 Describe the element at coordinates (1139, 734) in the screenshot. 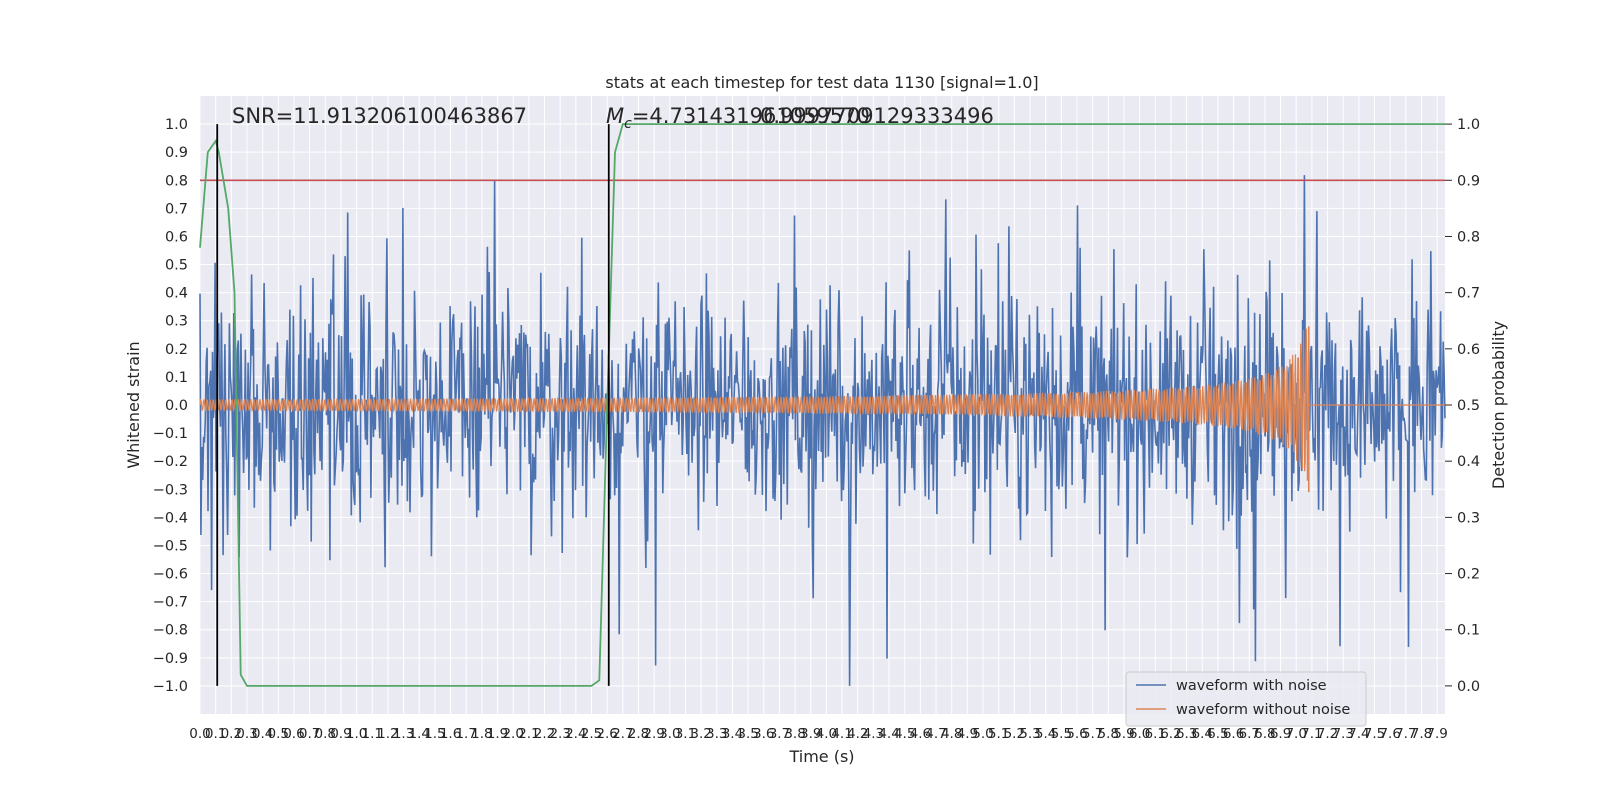

I see `x-tick-label: 6.0` at that location.